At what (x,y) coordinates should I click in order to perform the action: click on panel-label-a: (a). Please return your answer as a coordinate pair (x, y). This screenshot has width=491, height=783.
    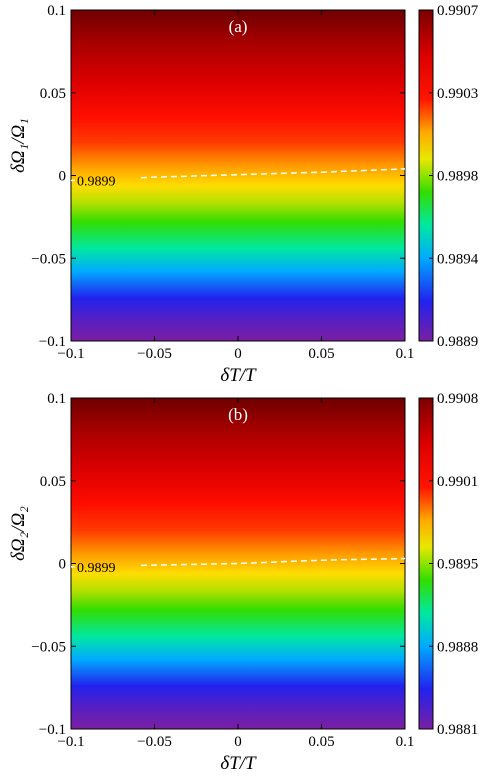
    Looking at the image, I should click on (238, 26).